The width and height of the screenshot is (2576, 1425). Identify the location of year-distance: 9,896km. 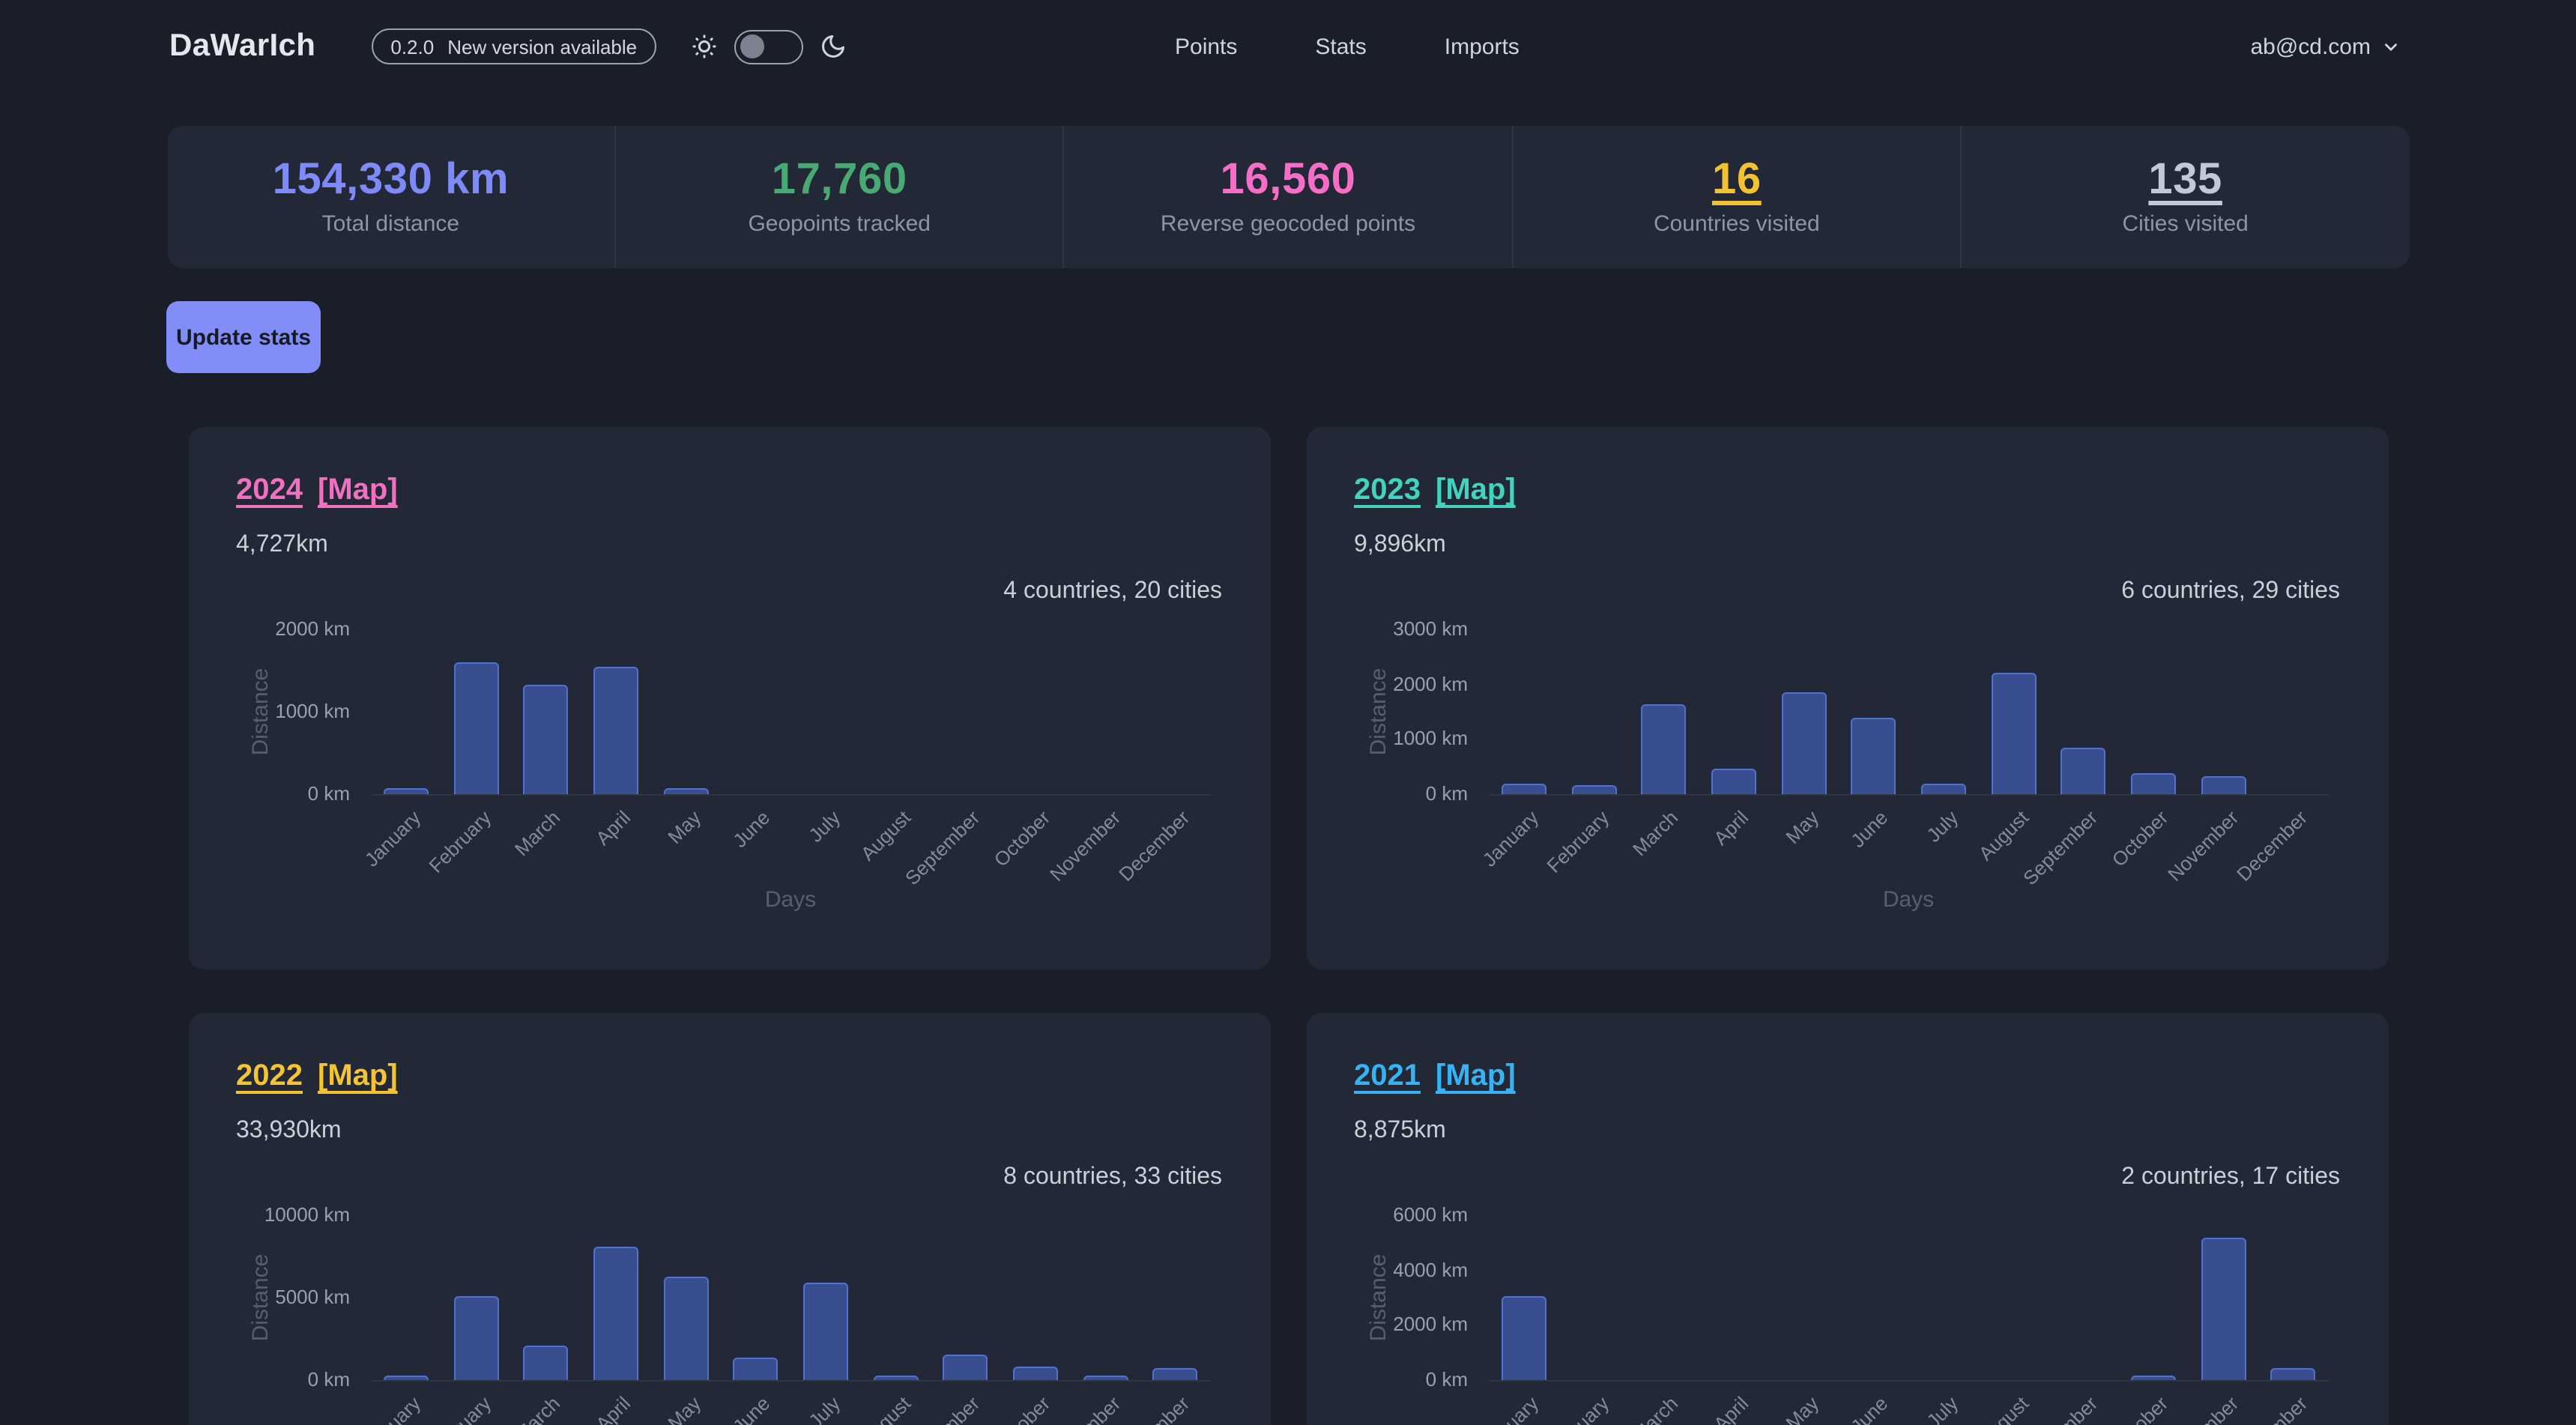
(1400, 545).